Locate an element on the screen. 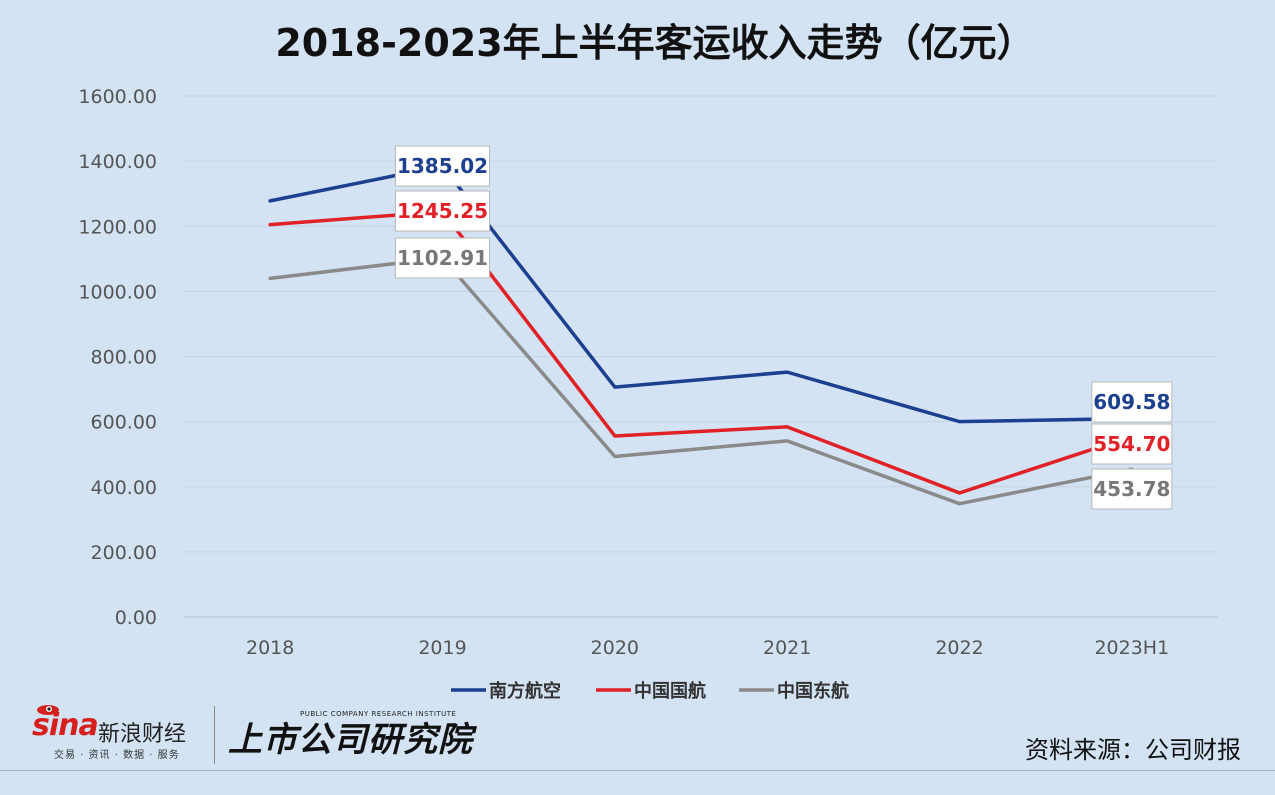  x-tick-label: 2022 is located at coordinates (959, 648).